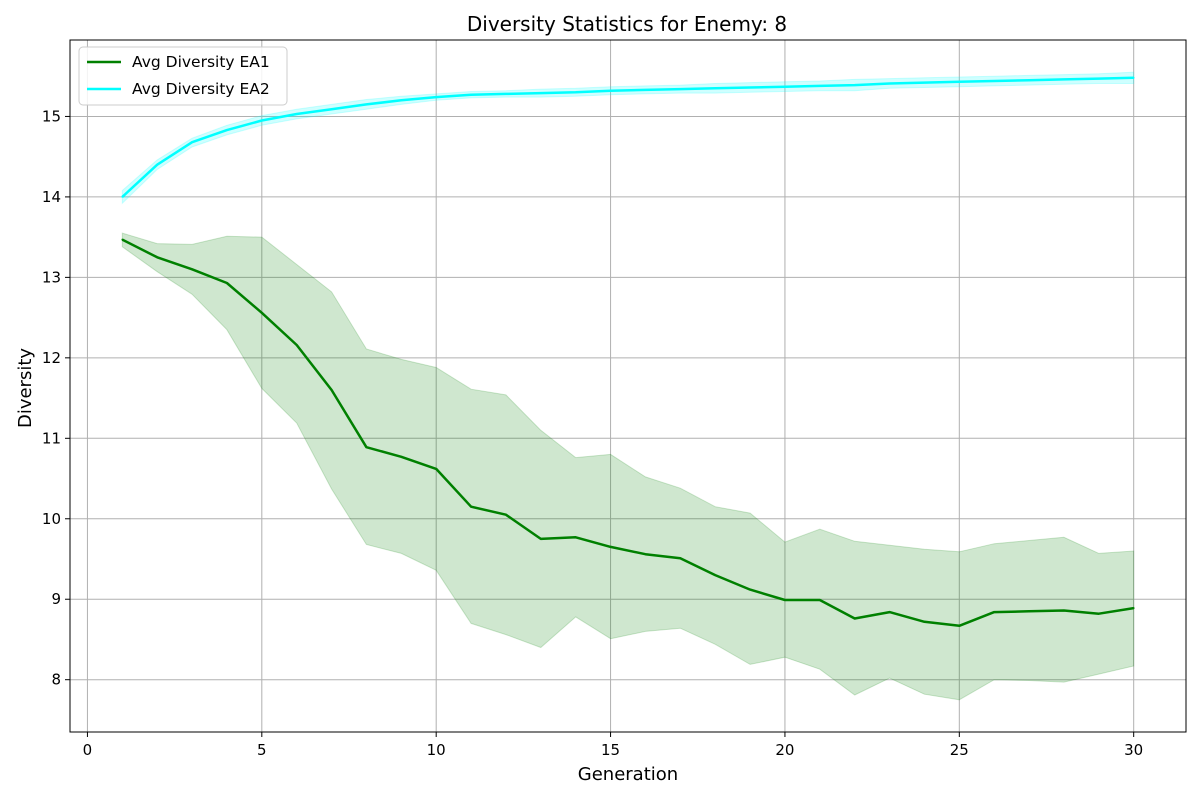 The image size is (1200, 800). What do you see at coordinates (51, 116) in the screenshot?
I see `y-tick-label: 15` at bounding box center [51, 116].